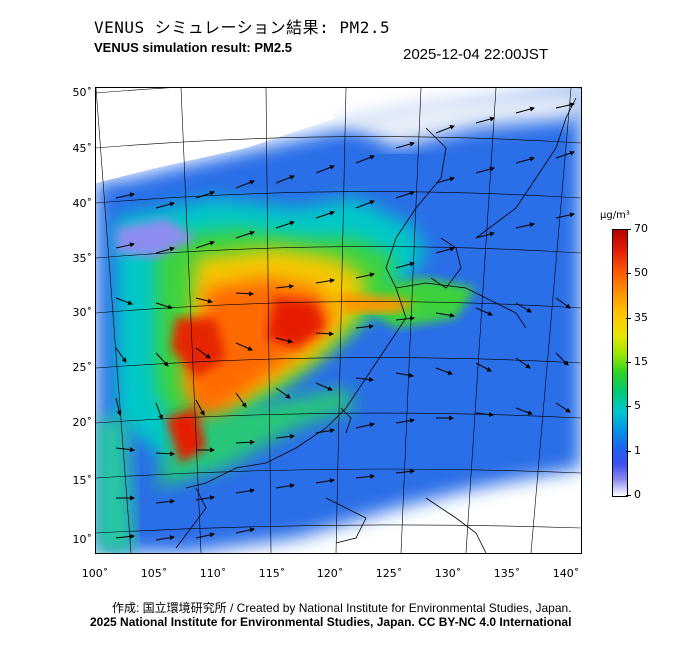 The height and width of the screenshot is (649, 700). I want to click on lat-label-25: 25˚, so click(82, 367).